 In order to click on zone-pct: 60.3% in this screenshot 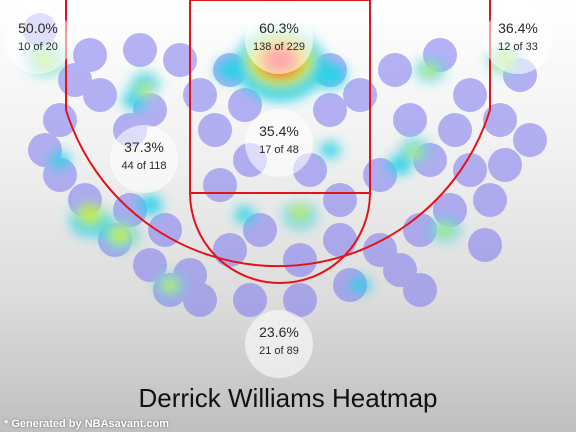, I will do `click(279, 28)`.